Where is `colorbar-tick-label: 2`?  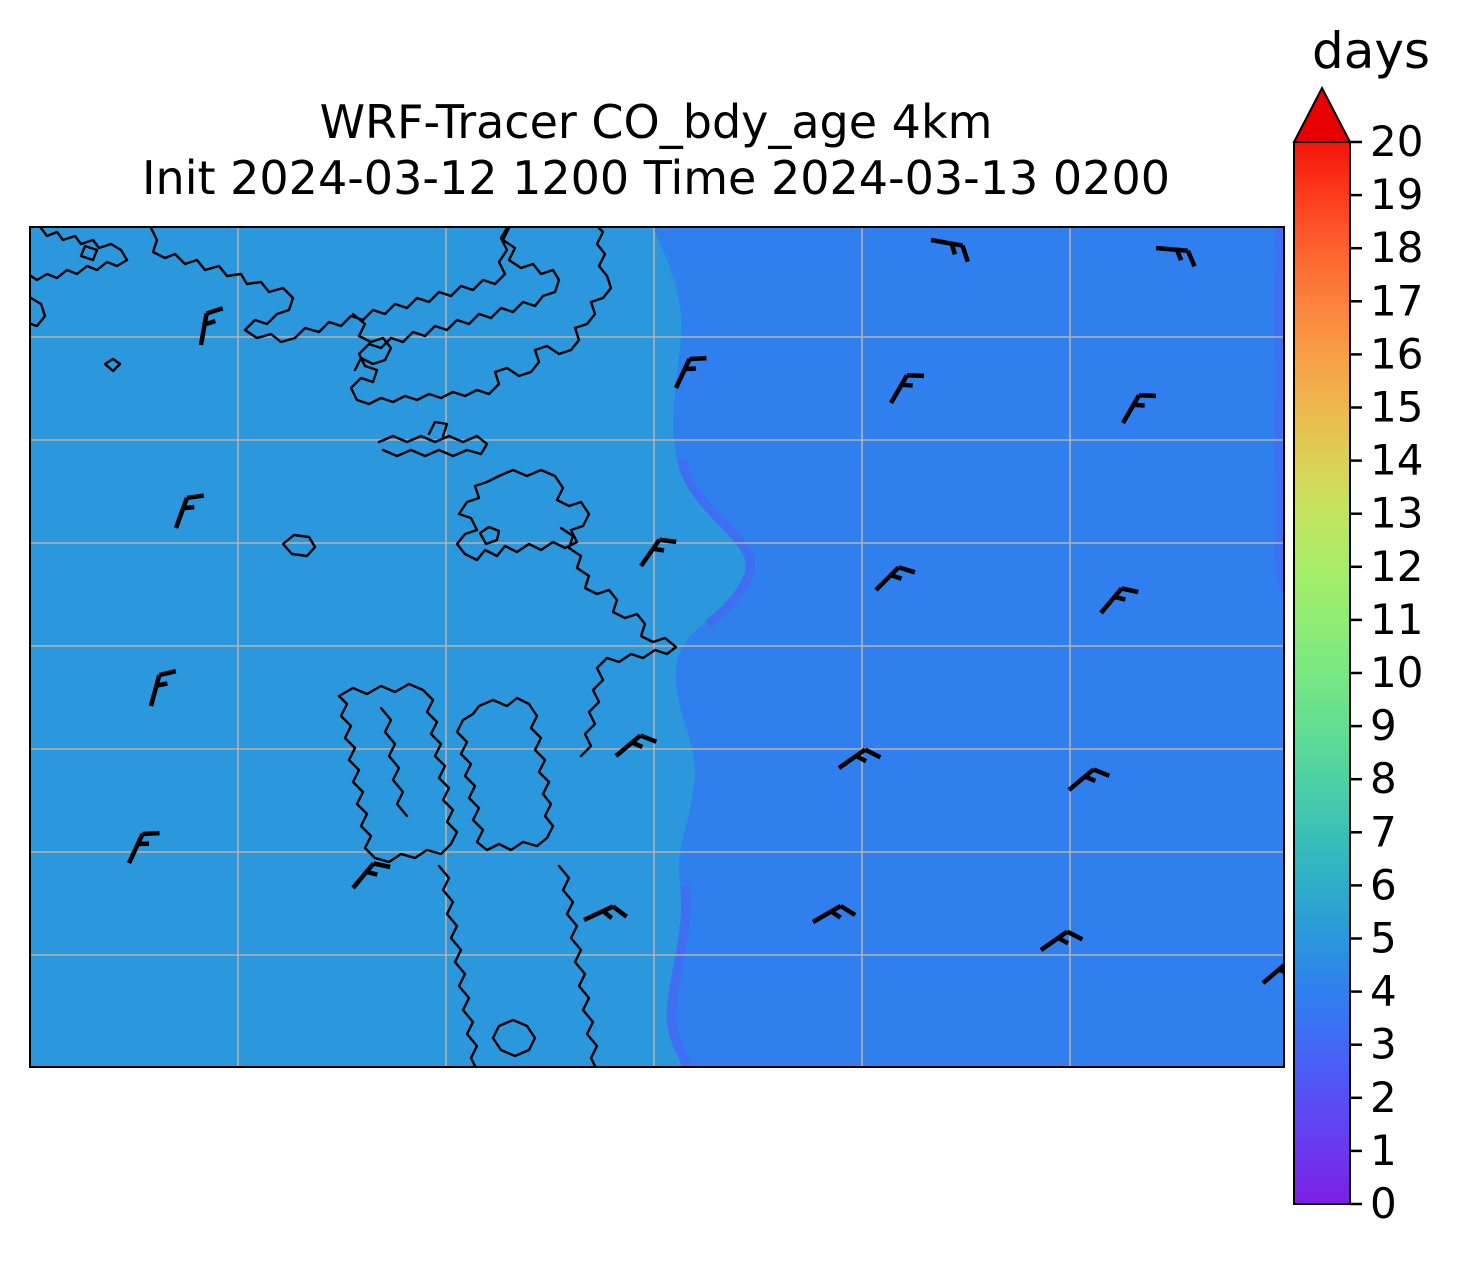
colorbar-tick-label: 2 is located at coordinates (1383, 1097).